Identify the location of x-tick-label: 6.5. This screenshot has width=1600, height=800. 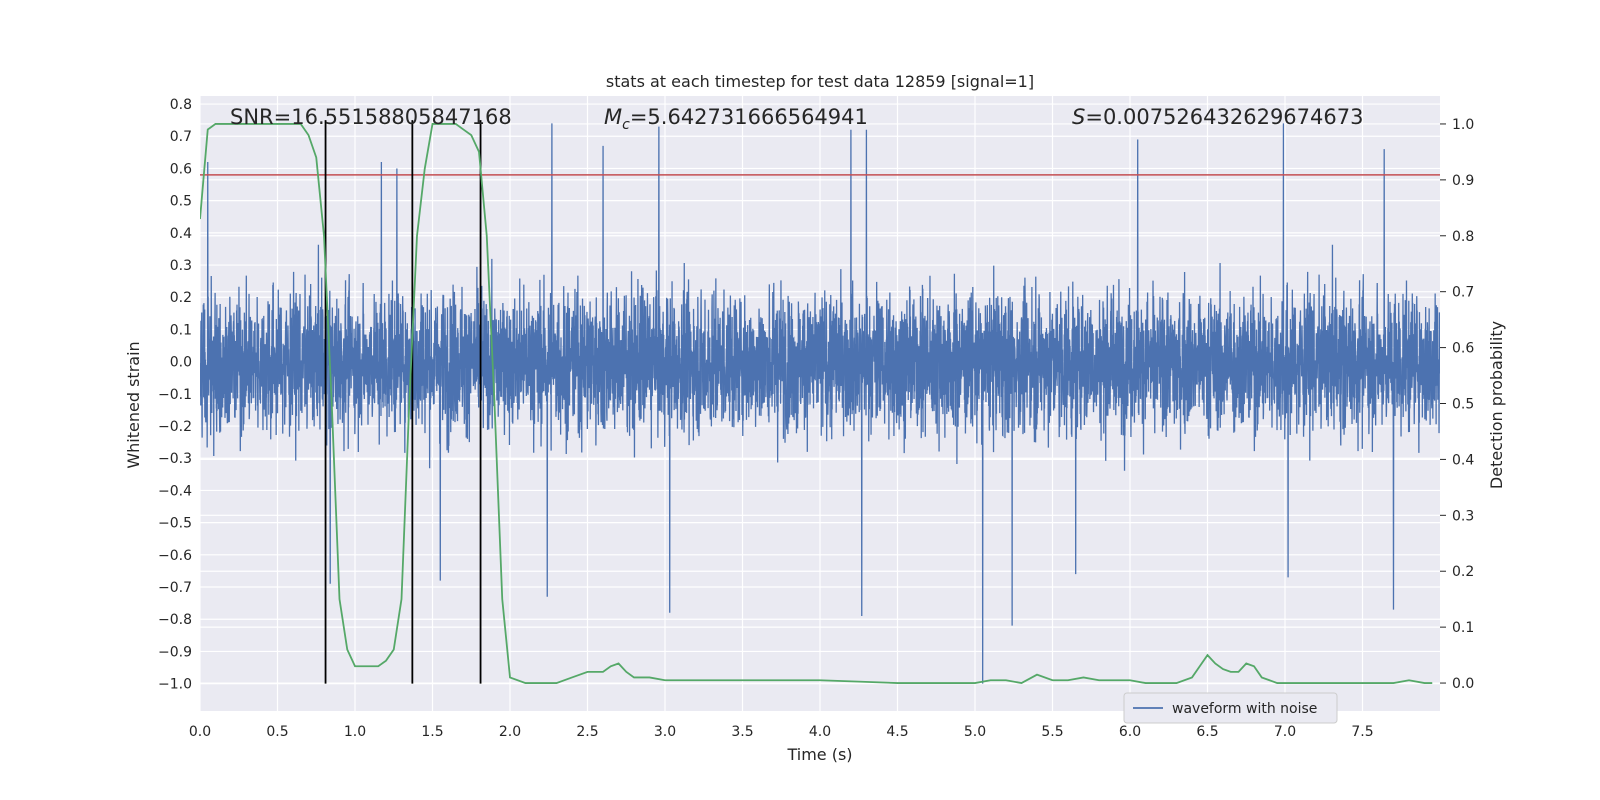
(1207, 732).